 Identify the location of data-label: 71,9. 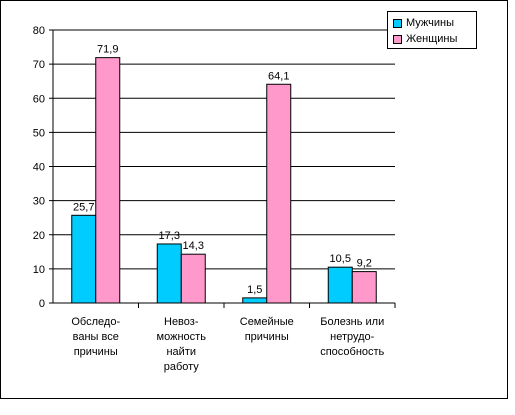
(107, 50).